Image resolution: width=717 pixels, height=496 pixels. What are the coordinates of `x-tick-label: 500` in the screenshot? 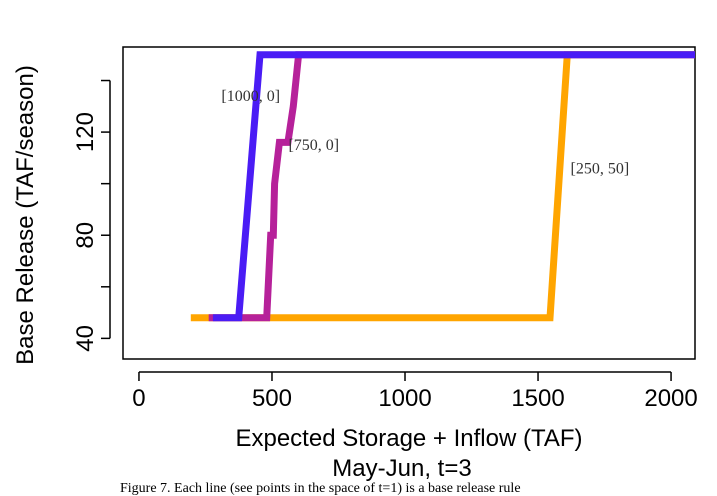 It's located at (272, 398).